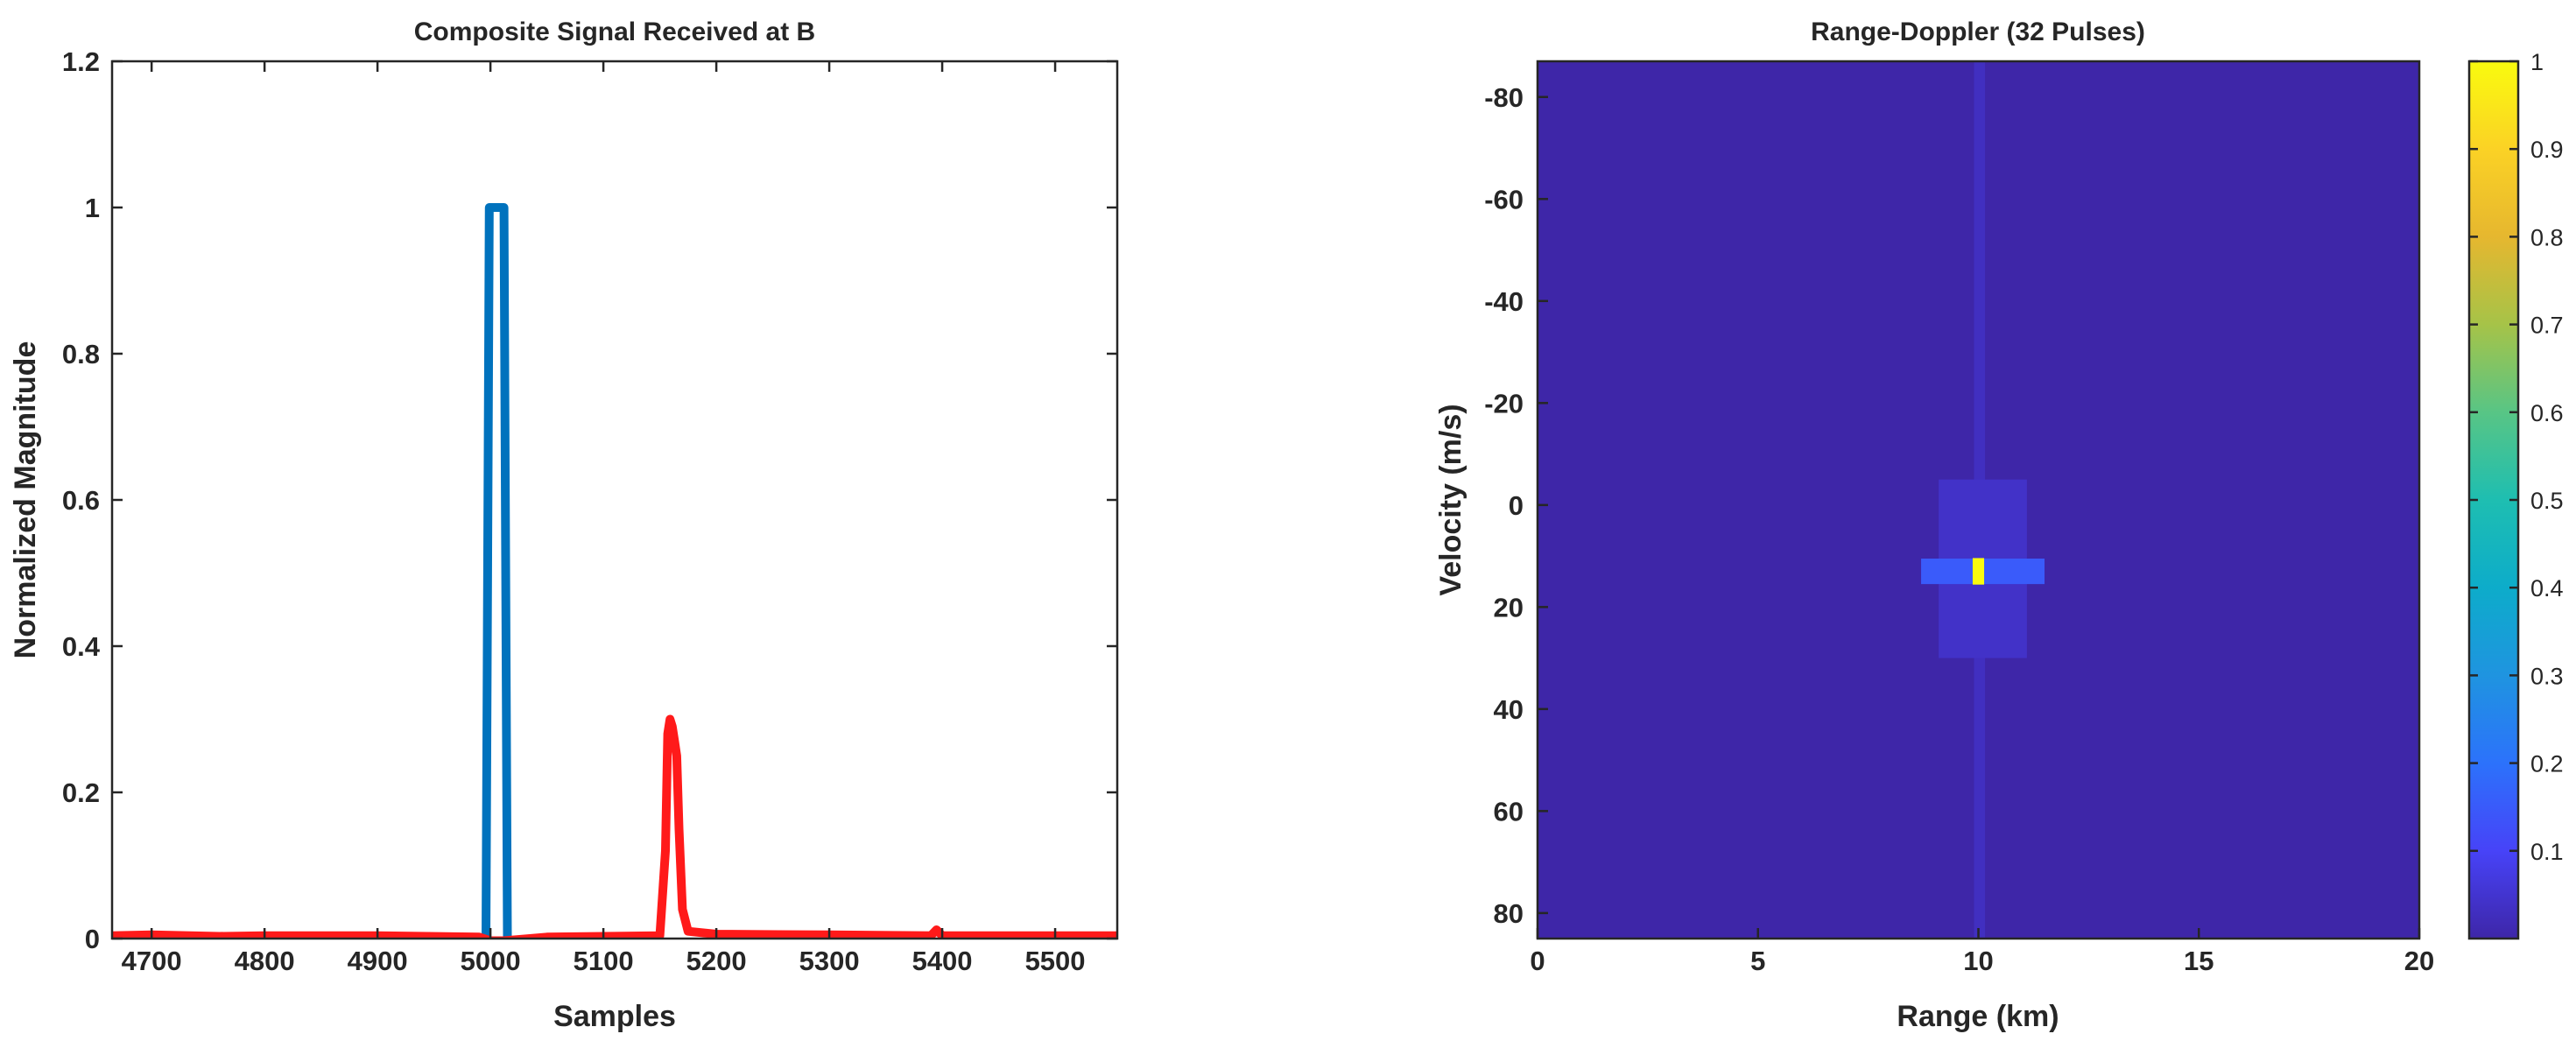 The width and height of the screenshot is (2576, 1048). Describe the element at coordinates (604, 961) in the screenshot. I see `x-tick-label: 5100` at that location.